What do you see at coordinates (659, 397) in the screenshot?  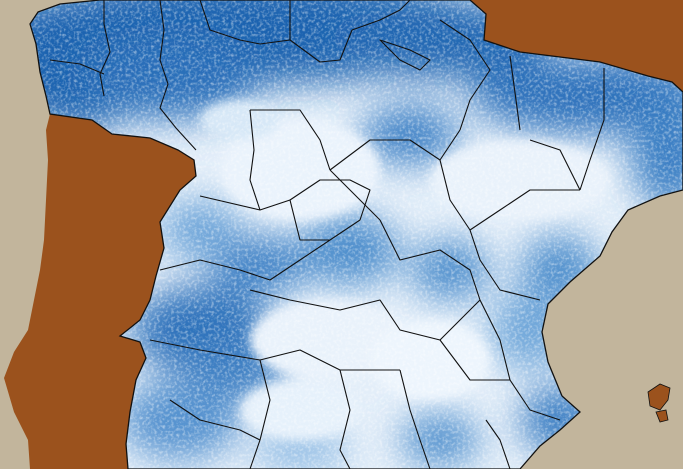 I see `balearic-island` at bounding box center [659, 397].